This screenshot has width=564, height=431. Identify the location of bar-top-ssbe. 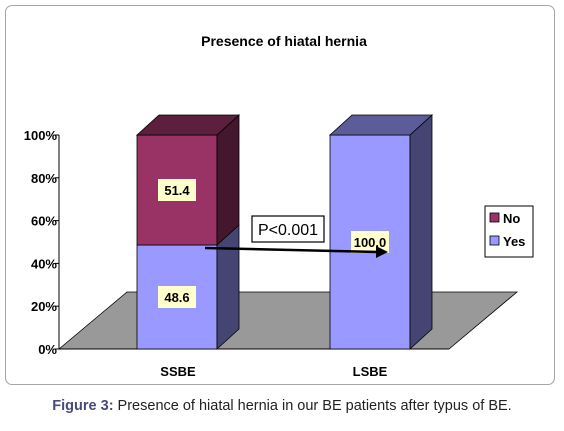
(188, 125).